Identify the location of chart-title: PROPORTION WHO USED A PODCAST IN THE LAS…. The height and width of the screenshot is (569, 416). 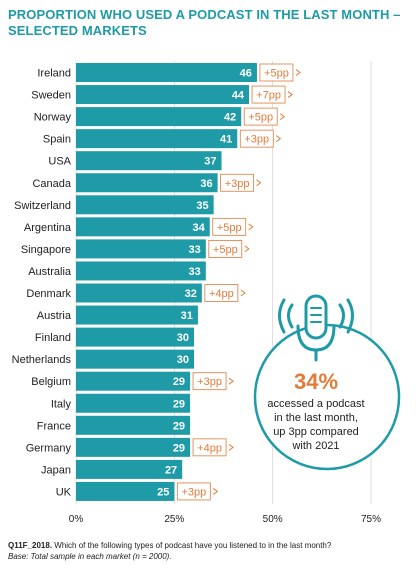
(204, 22).